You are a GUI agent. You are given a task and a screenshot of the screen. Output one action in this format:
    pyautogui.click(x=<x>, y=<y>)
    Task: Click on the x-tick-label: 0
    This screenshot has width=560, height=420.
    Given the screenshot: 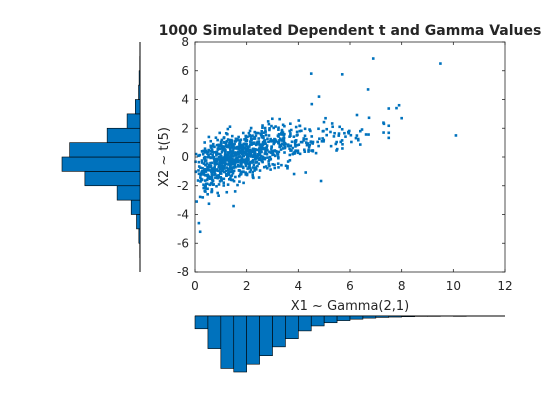 What is the action you would take?
    pyautogui.click(x=195, y=286)
    